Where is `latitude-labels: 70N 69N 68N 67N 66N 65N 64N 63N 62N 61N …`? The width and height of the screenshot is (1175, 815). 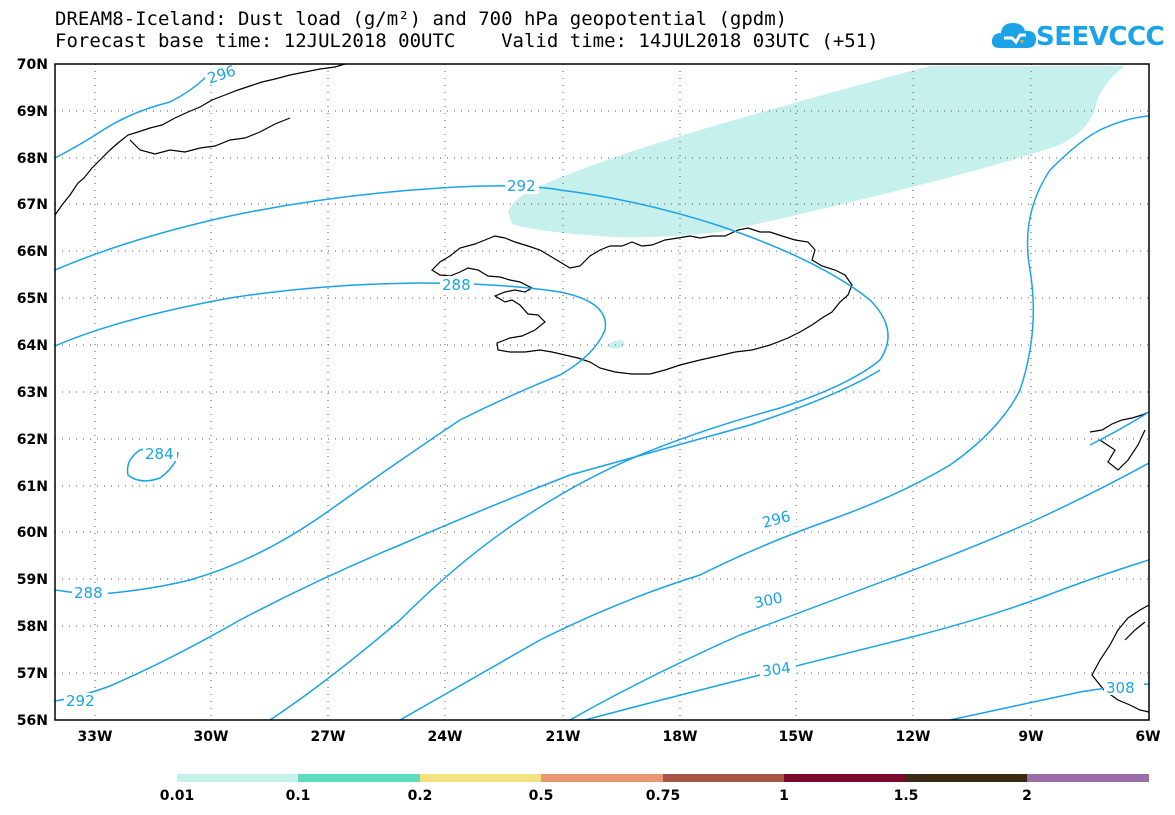 latitude-labels: 70N 69N 68N 67N 66N 65N 64N 63N 62N 61N … is located at coordinates (32, 393).